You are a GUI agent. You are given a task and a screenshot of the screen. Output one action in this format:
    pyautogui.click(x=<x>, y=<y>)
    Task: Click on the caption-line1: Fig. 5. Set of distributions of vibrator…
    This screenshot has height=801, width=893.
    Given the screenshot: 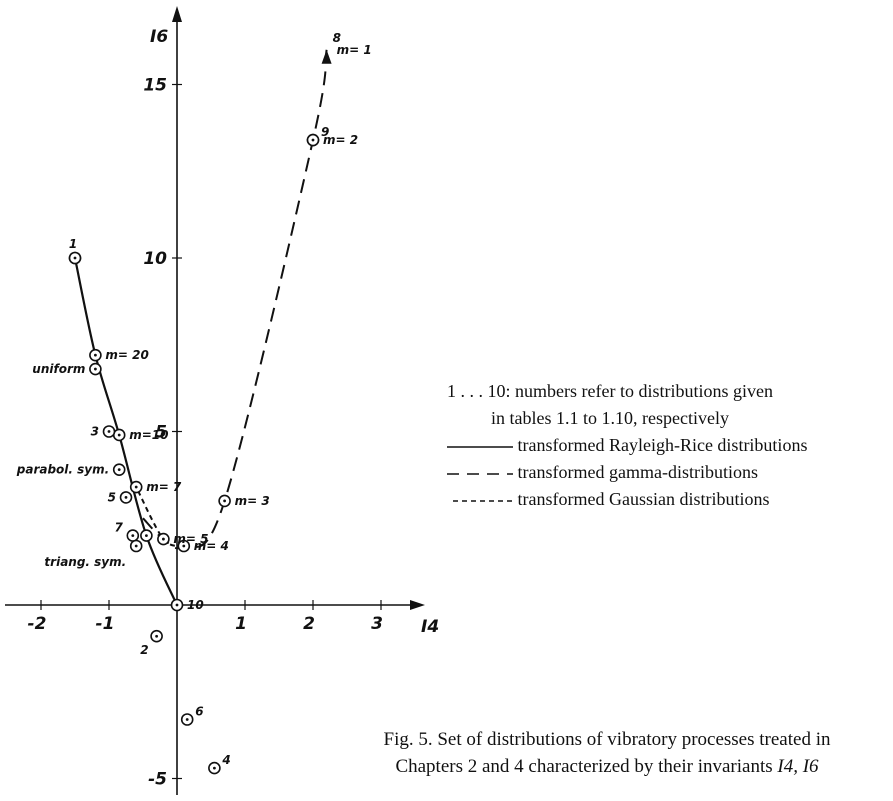 What is the action you would take?
    pyautogui.click(x=607, y=739)
    